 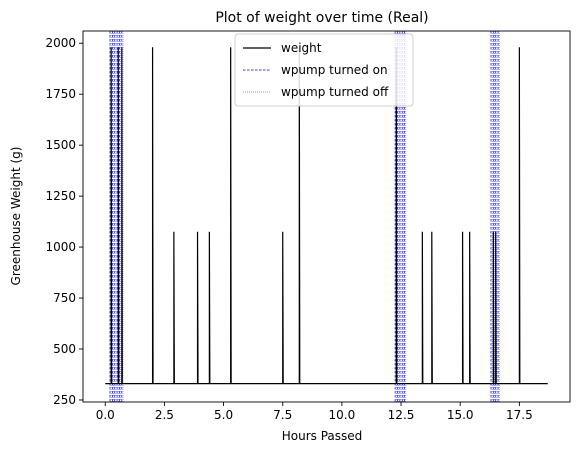 I want to click on legend-label-2: wpump turned off, so click(x=335, y=92).